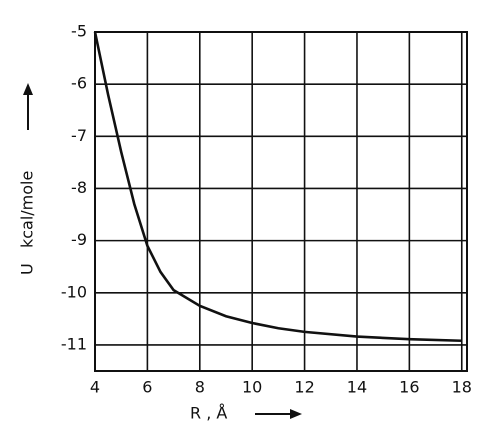  I want to click on y-tick-label: -8, so click(79, 187).